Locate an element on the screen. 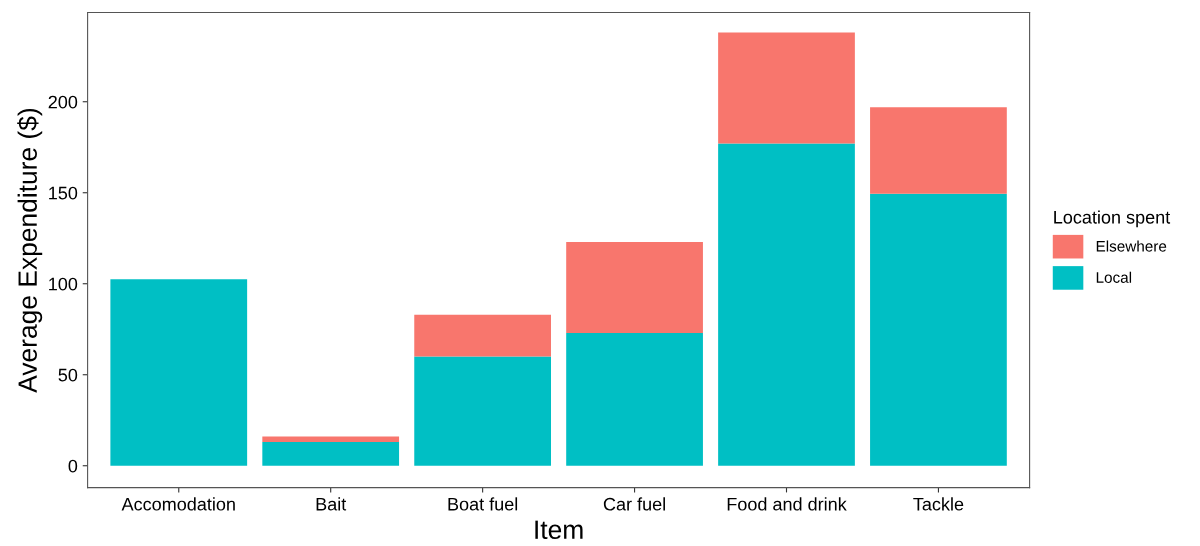 The width and height of the screenshot is (1200, 546). legend-label: Local is located at coordinates (1114, 277).